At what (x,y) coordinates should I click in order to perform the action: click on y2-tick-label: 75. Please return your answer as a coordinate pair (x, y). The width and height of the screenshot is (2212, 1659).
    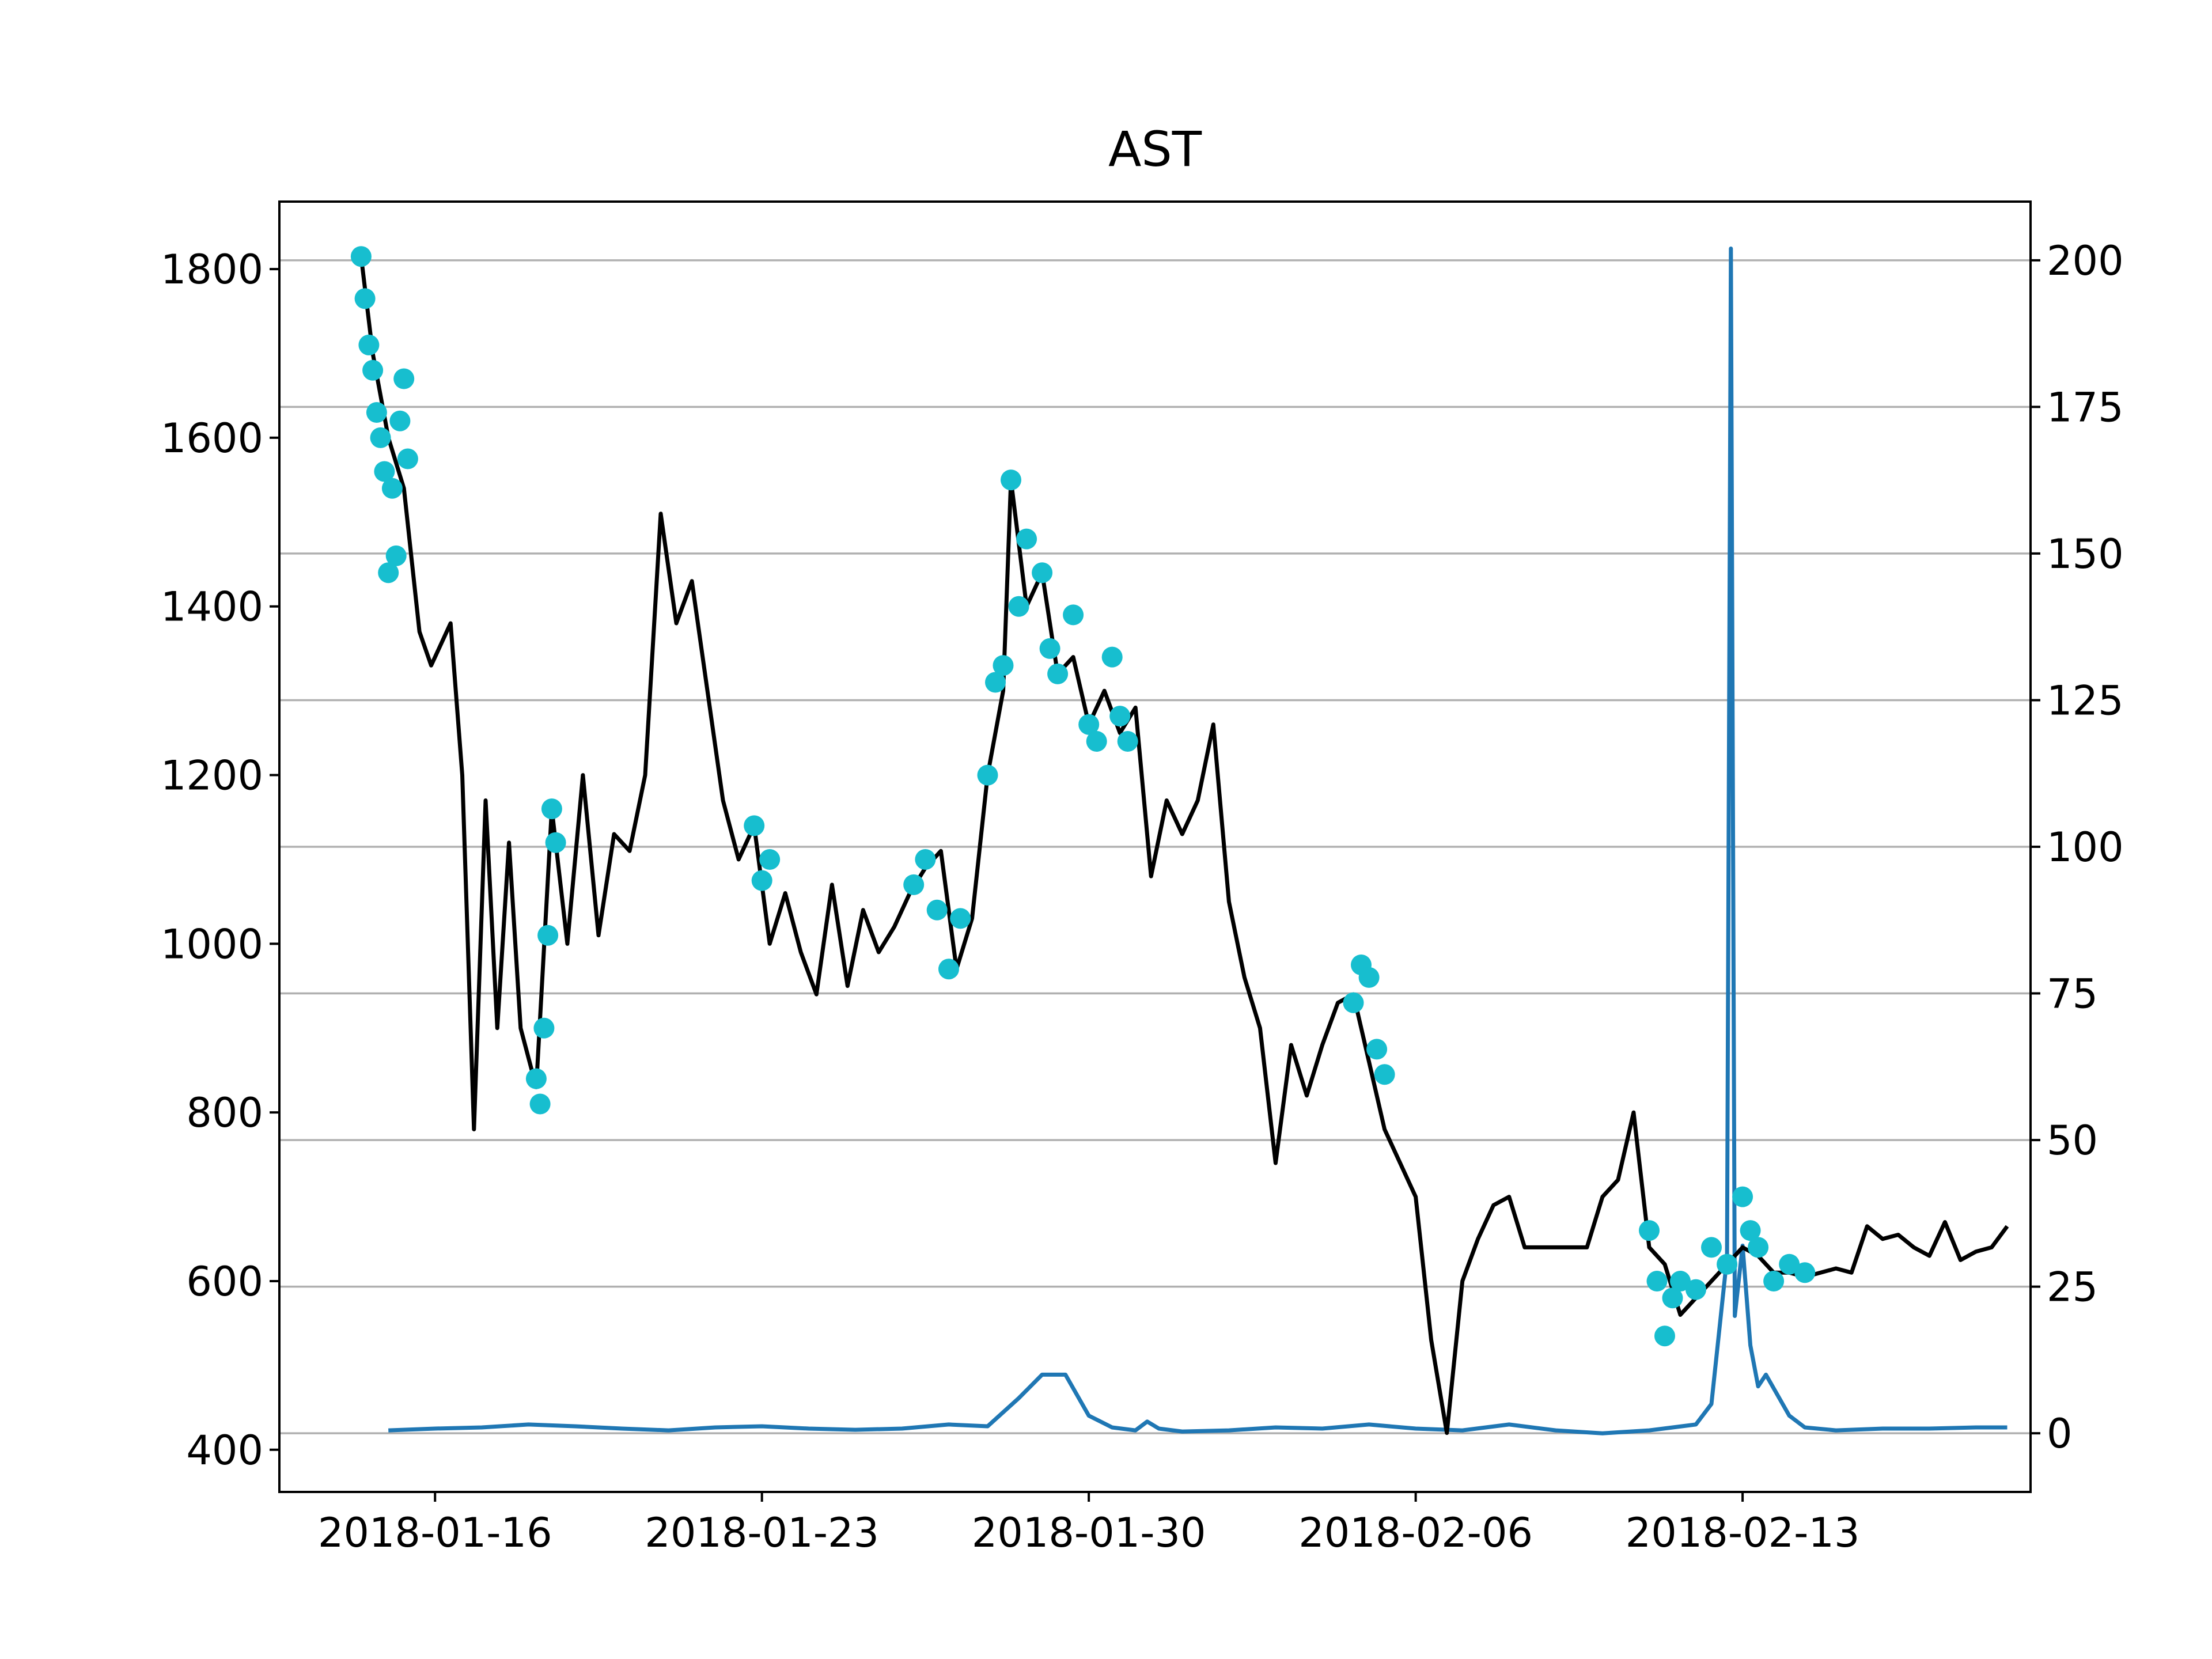
    Looking at the image, I should click on (2072, 994).